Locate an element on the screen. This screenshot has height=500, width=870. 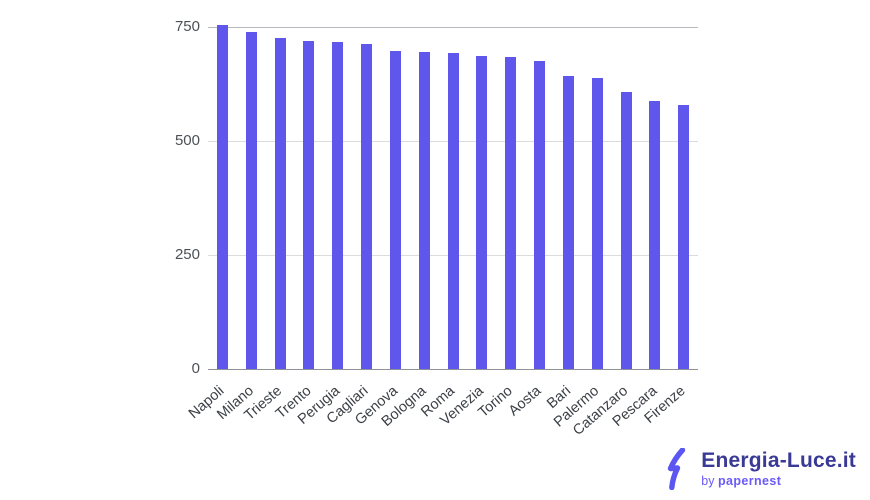
byline-brand: papernest is located at coordinates (749, 480).